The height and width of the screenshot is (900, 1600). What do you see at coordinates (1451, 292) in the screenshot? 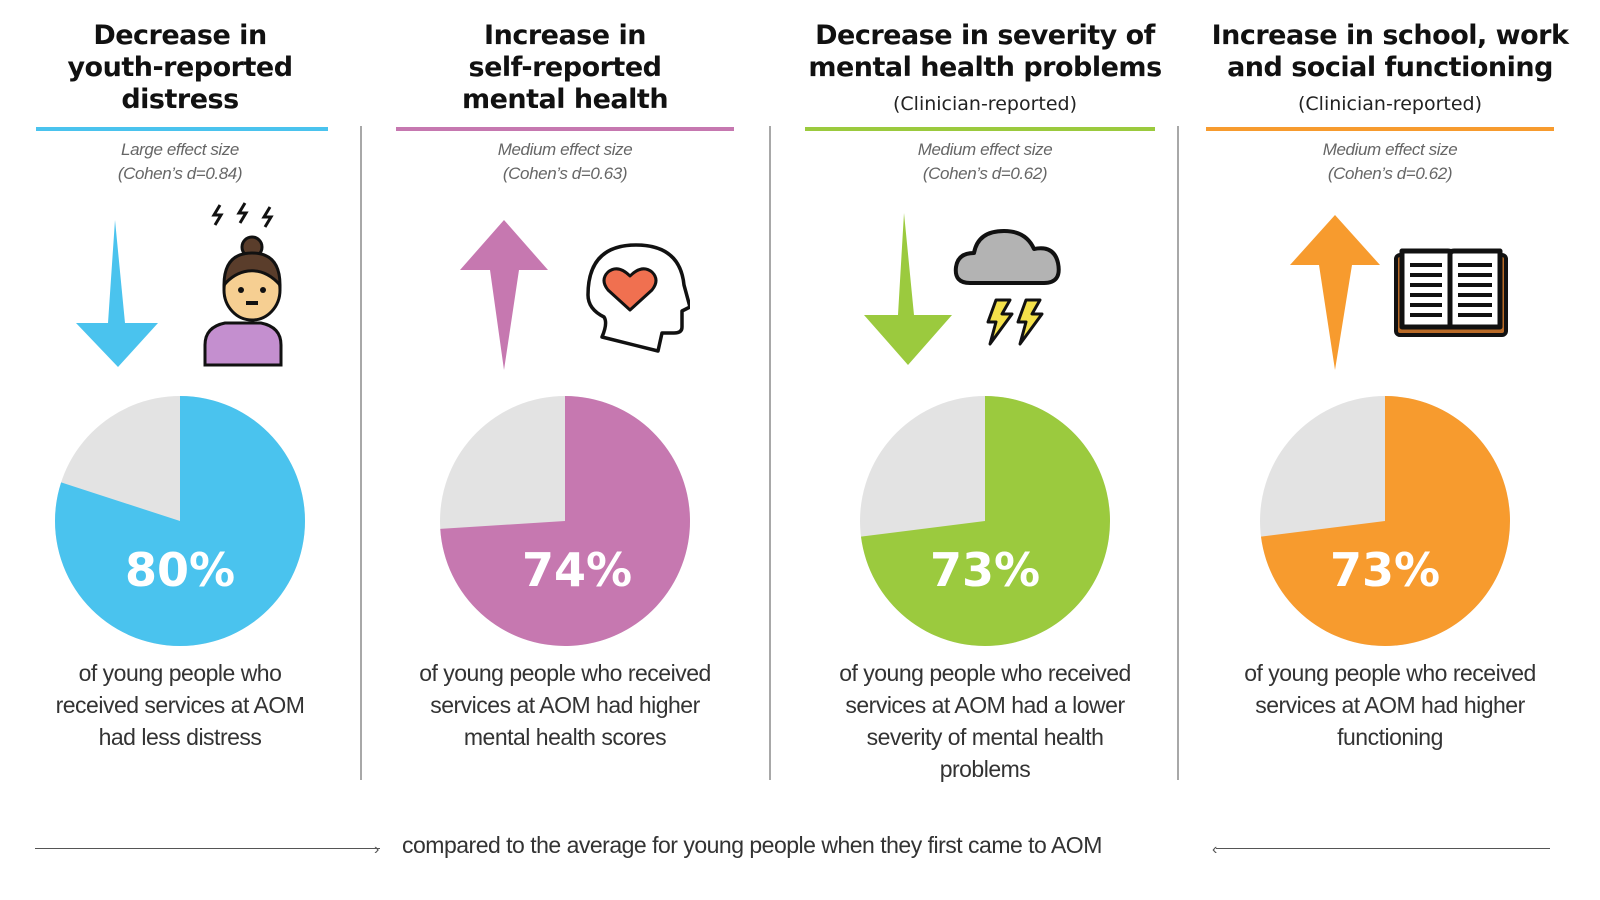
I see `open-book-icon` at bounding box center [1451, 292].